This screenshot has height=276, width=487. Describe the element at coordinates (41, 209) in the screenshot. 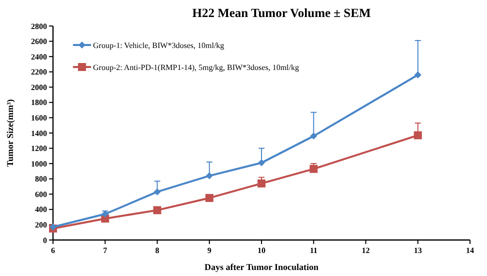

I see `y-tick-label: 400` at that location.